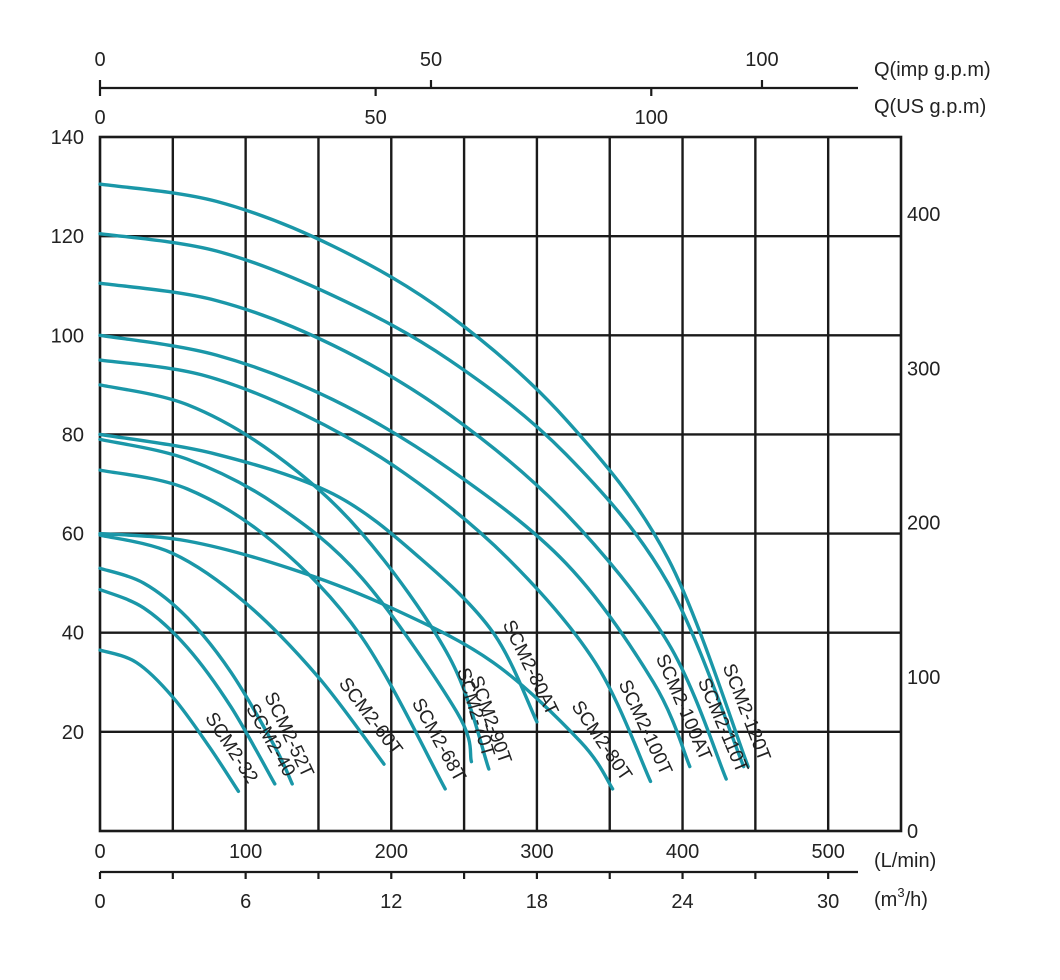  Describe the element at coordinates (99, 902) in the screenshot. I see `m3h-axis-tick: 0` at that location.